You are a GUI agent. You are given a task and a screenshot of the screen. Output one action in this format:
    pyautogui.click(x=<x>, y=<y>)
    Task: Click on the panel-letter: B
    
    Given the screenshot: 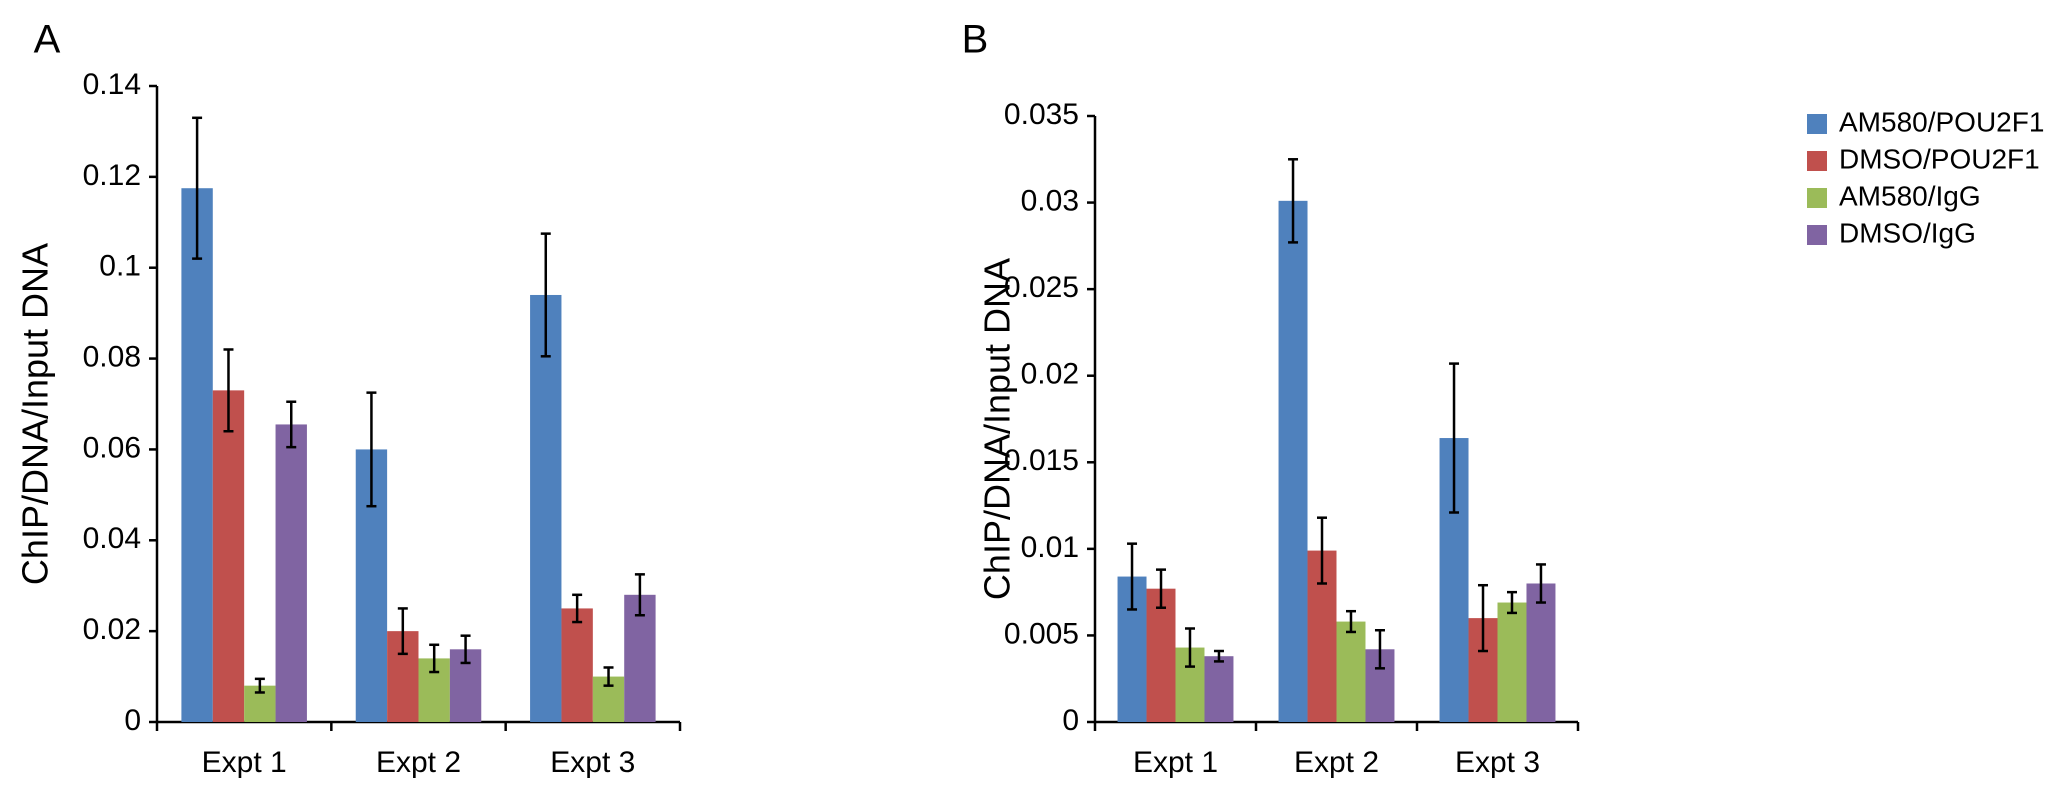 What is the action you would take?
    pyautogui.click(x=975, y=40)
    